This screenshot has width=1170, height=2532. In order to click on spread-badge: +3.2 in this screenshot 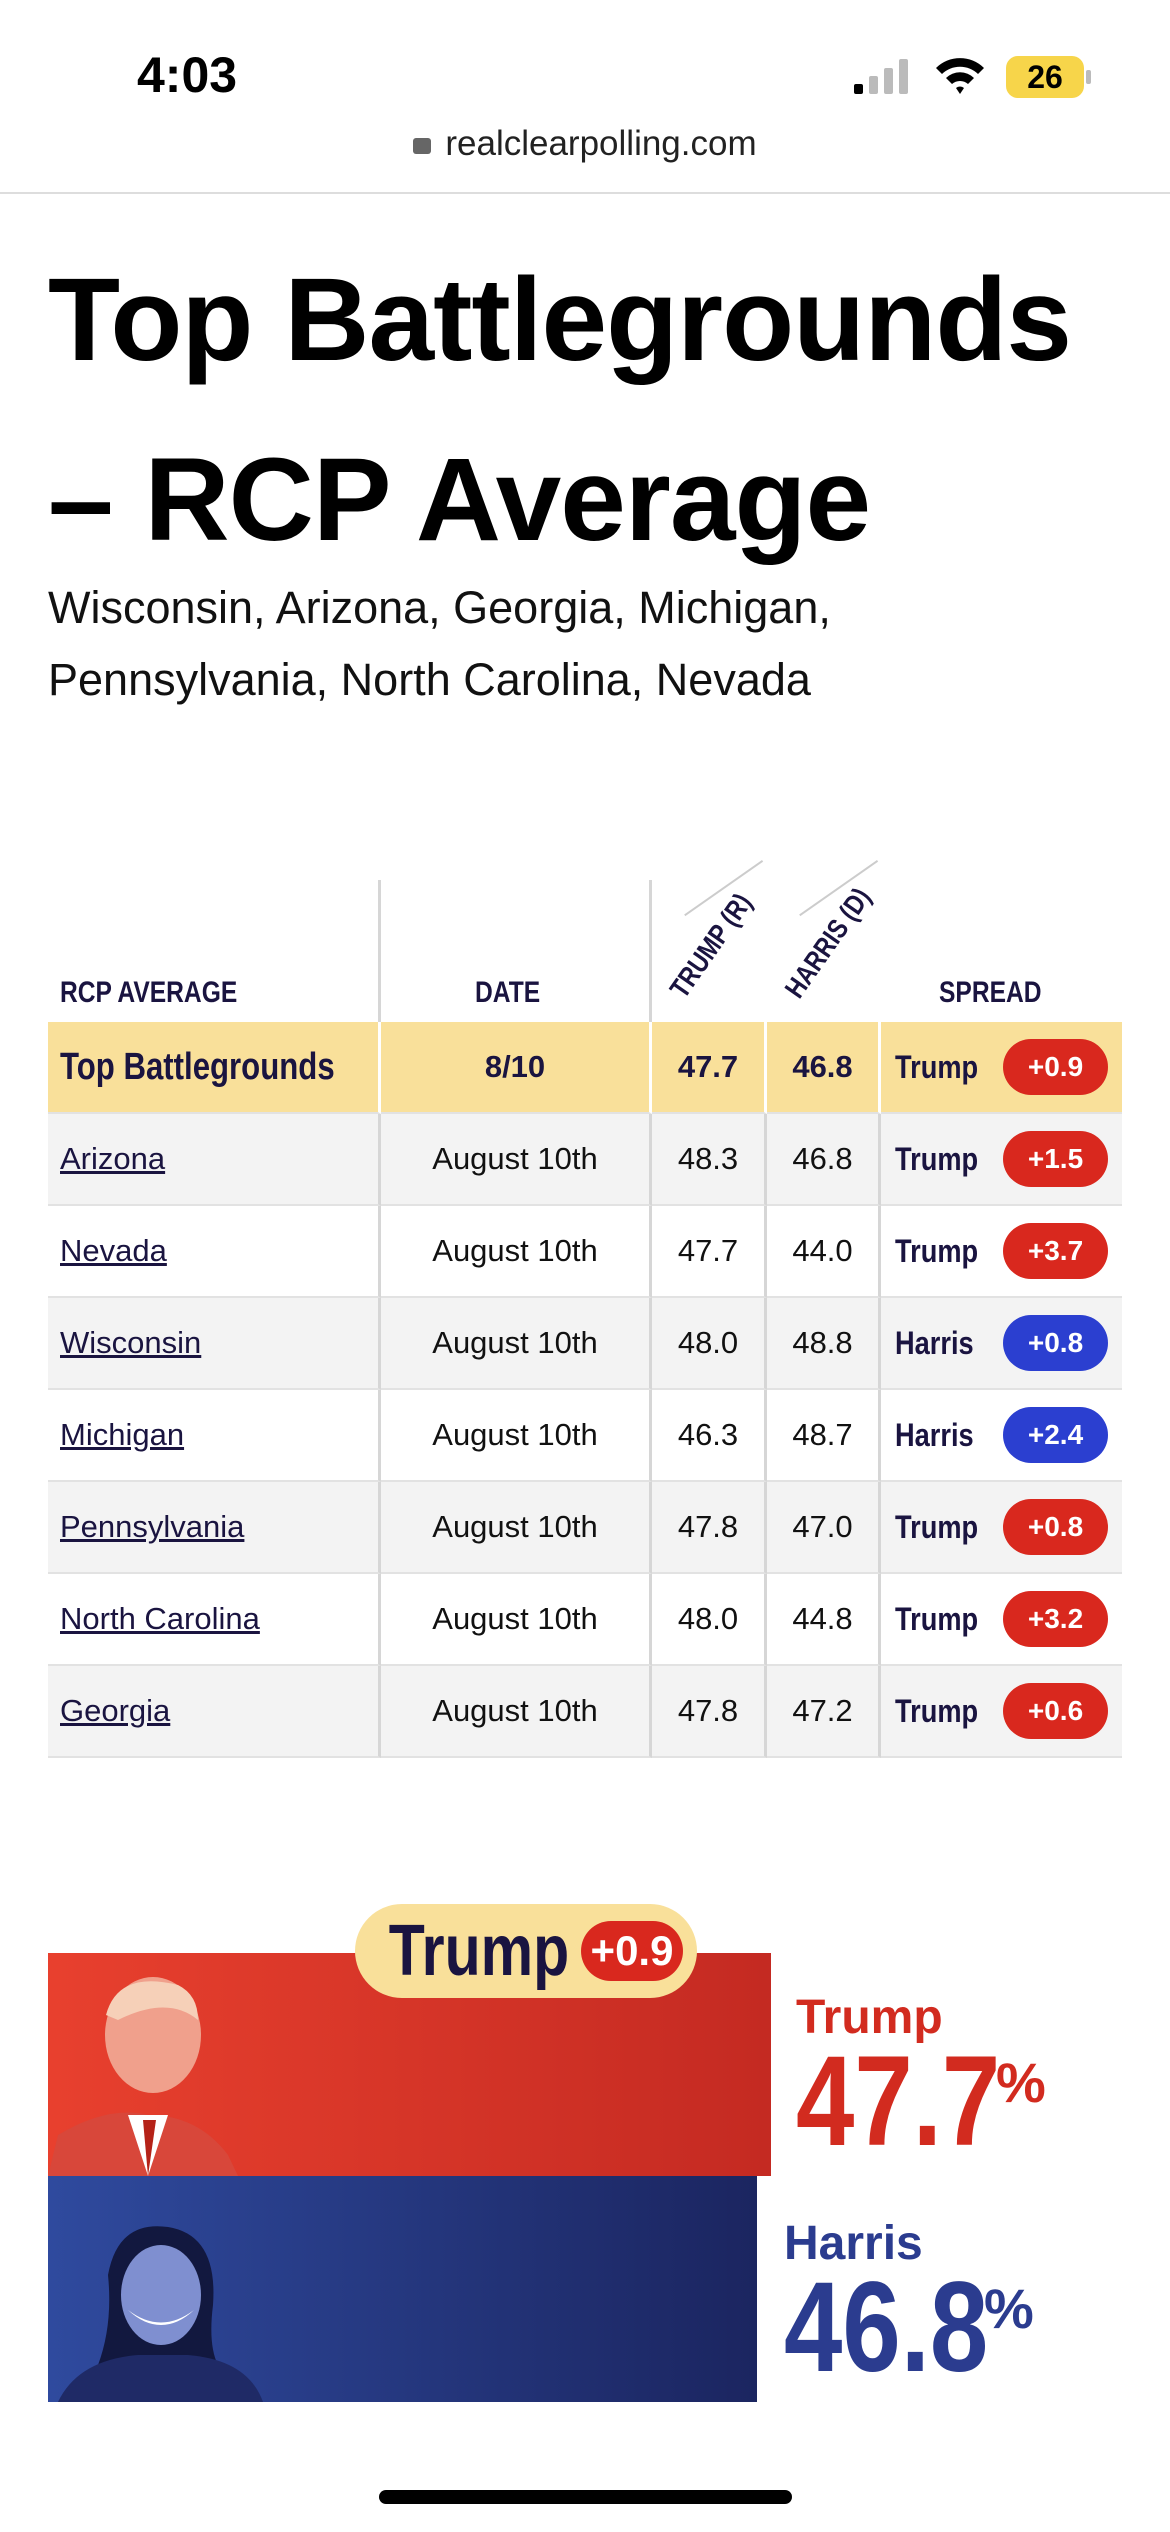, I will do `click(1055, 1619)`.